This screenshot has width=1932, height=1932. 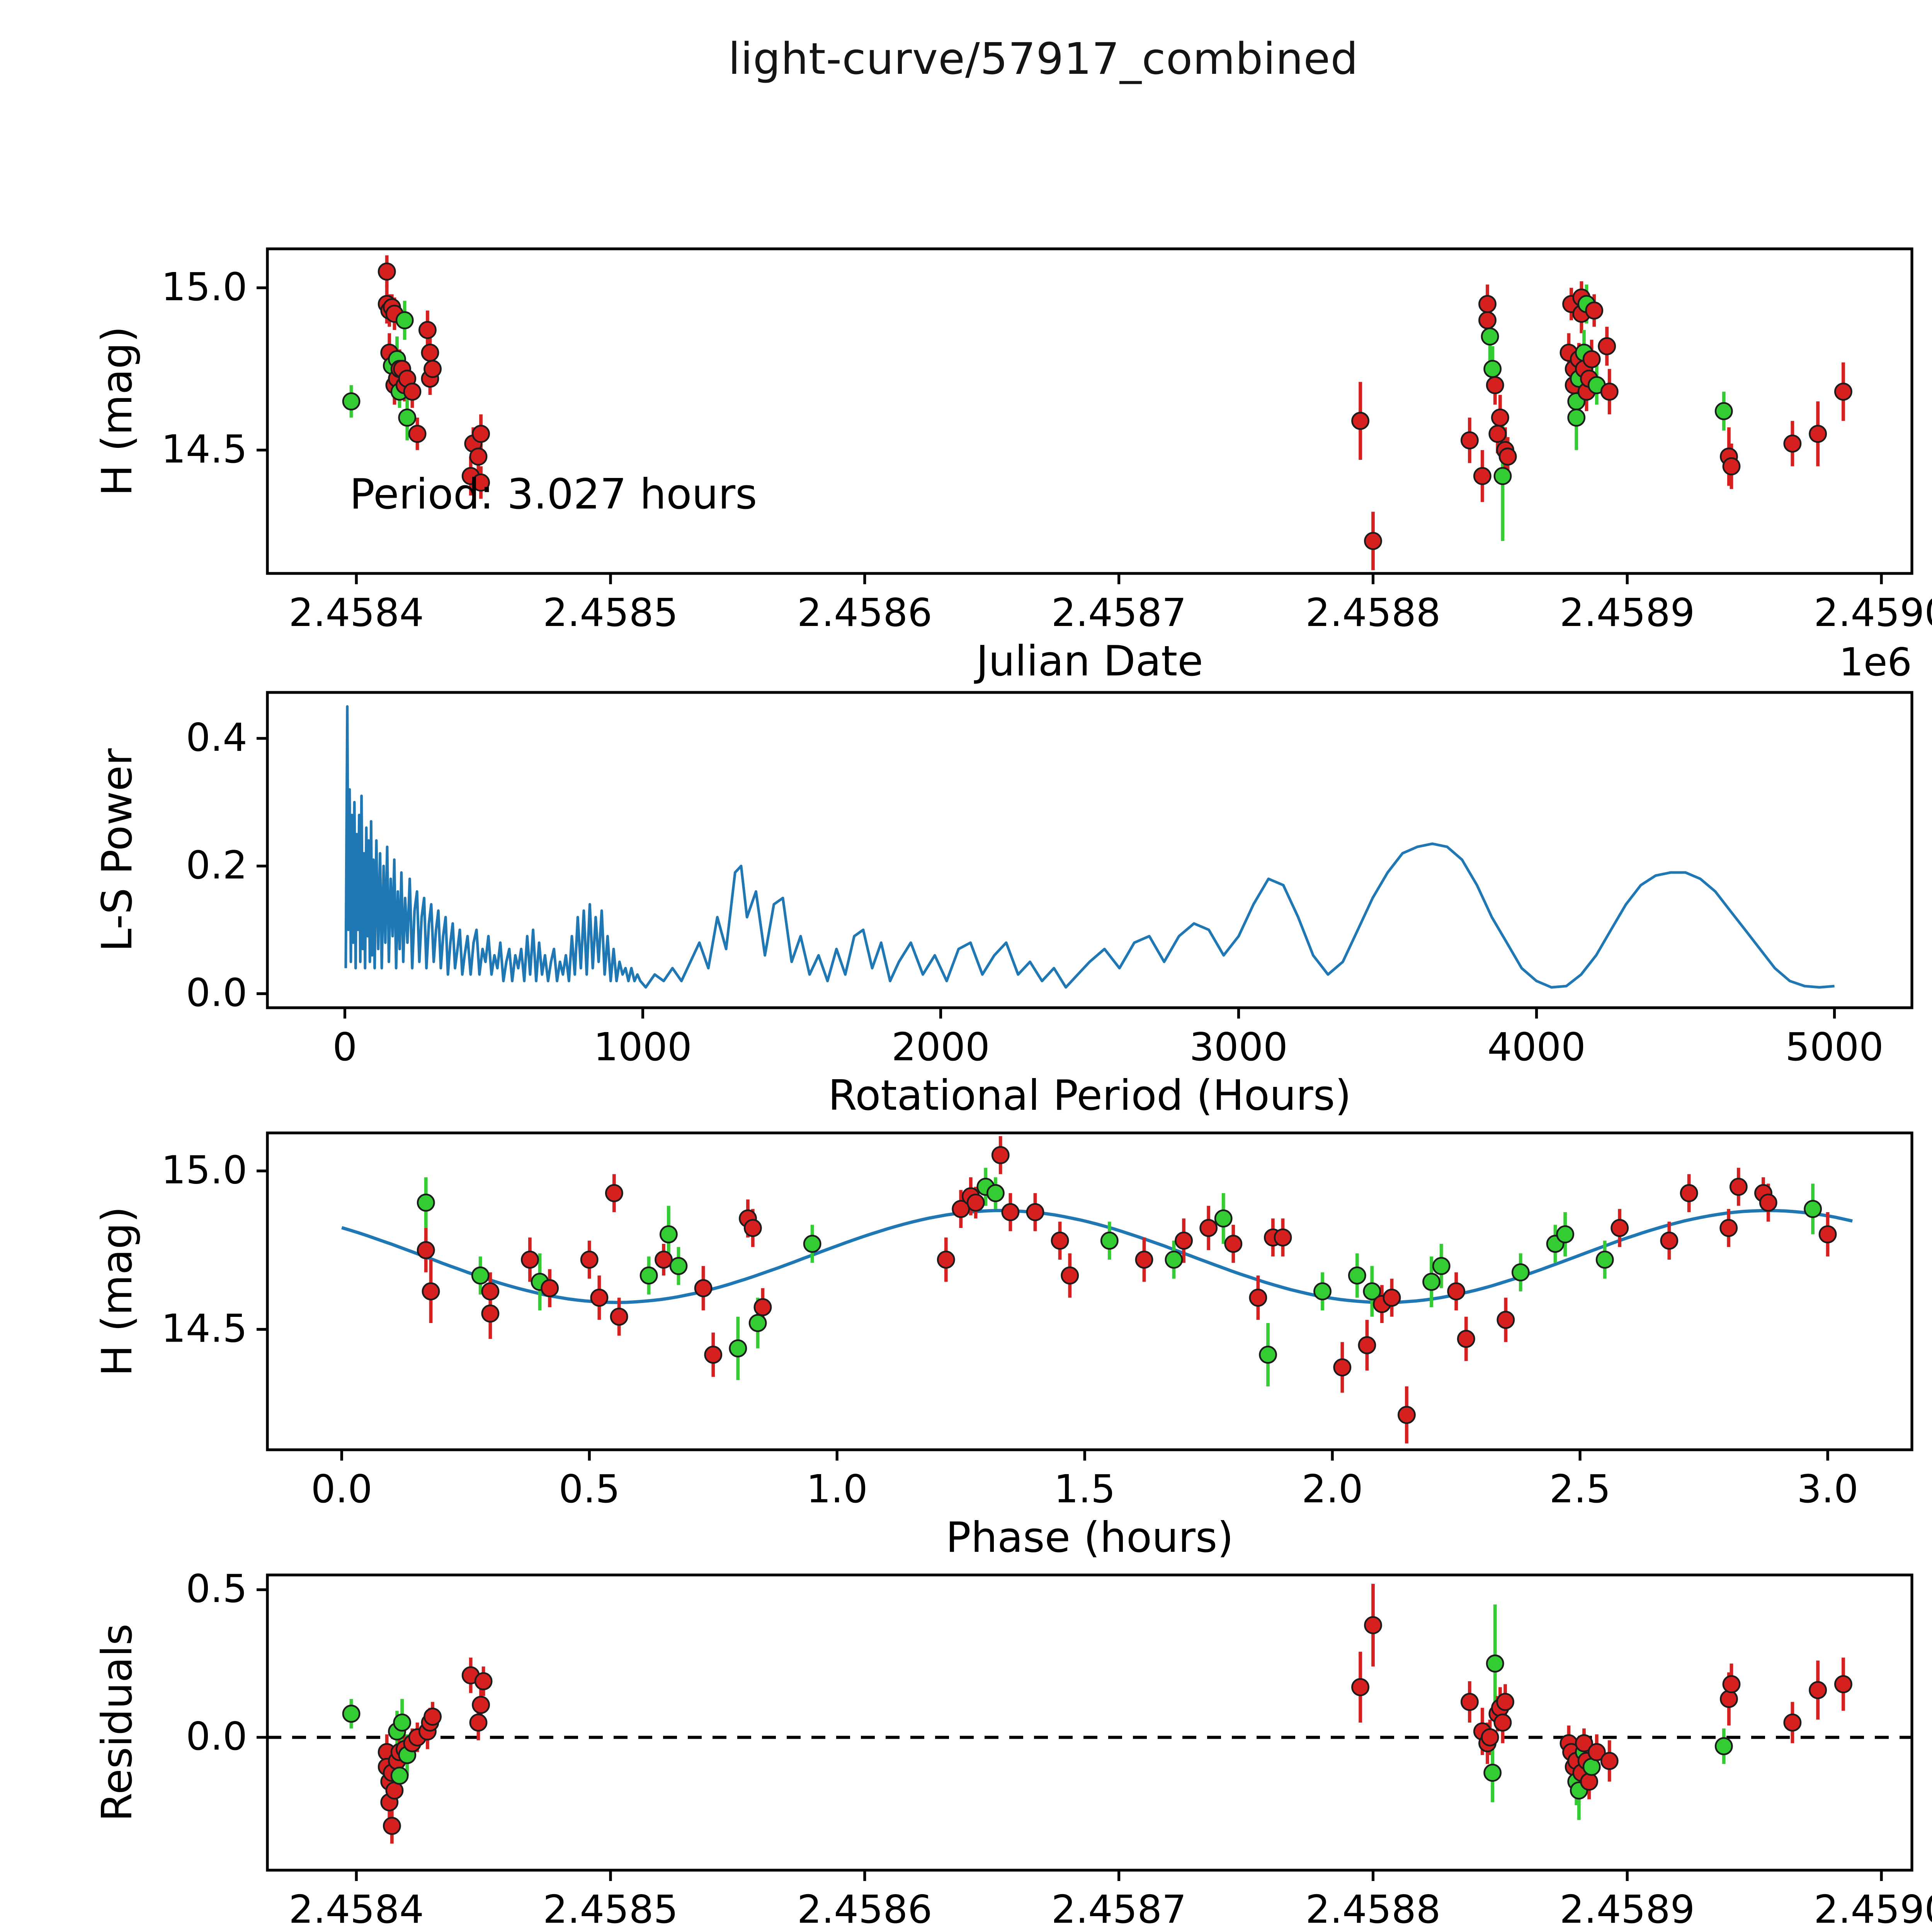 What do you see at coordinates (1333, 1489) in the screenshot?
I see `x-tick-label: 2.0` at bounding box center [1333, 1489].